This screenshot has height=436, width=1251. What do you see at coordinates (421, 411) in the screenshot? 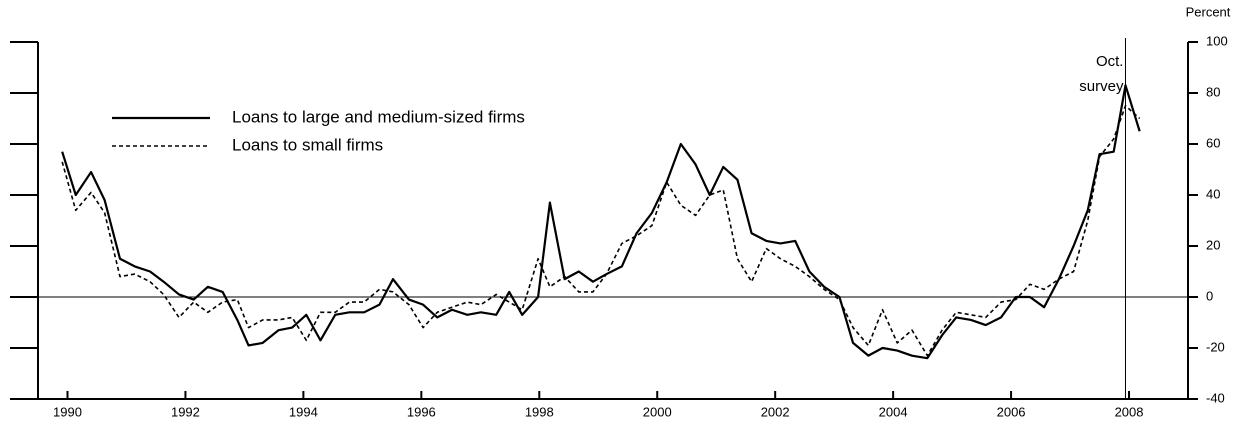
I see `x-tick-label: 1996` at bounding box center [421, 411].